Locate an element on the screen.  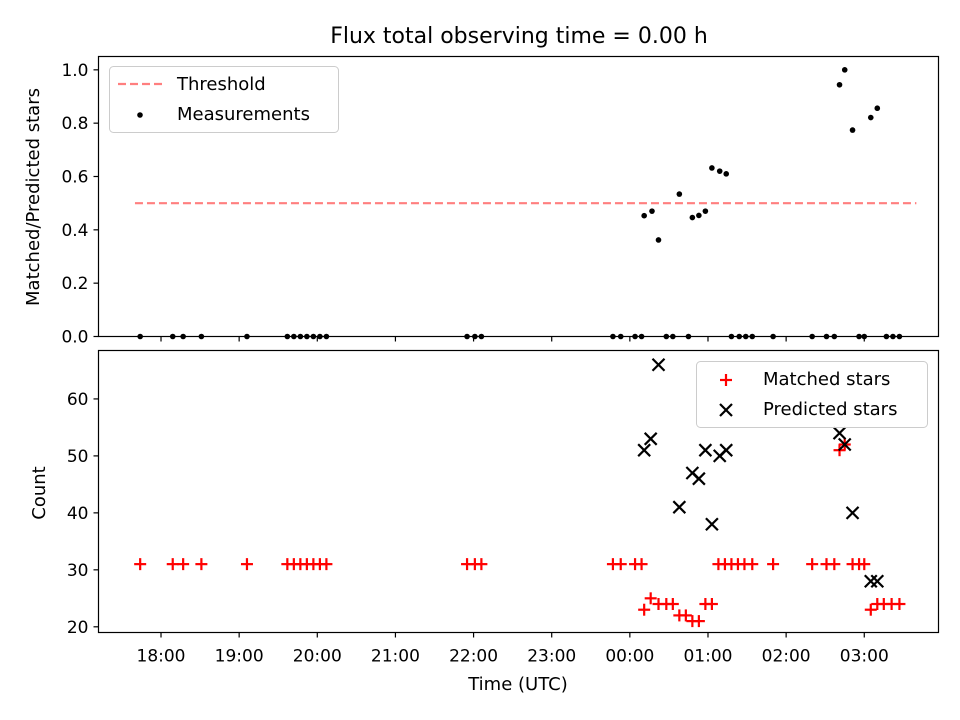
ratio-y-axis: 0.0 0.2 0.4 0.6 0.8 1.0 is located at coordinates (80, 204).